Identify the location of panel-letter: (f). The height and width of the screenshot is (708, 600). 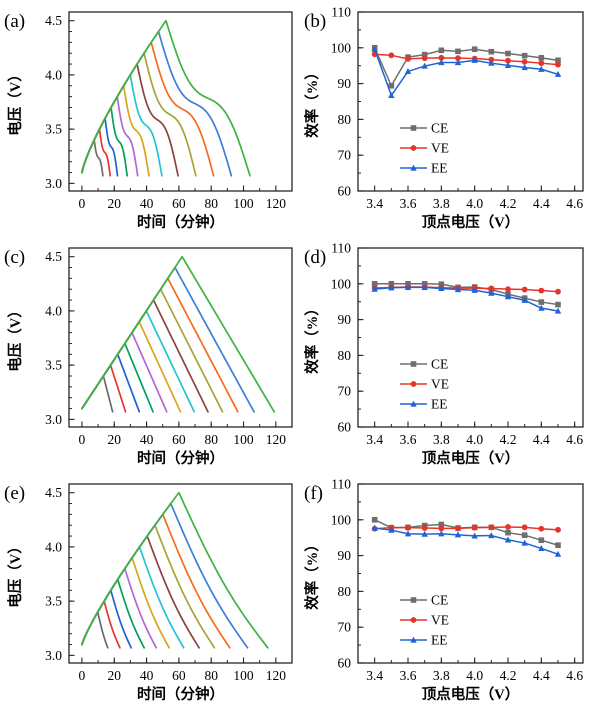
(313, 493).